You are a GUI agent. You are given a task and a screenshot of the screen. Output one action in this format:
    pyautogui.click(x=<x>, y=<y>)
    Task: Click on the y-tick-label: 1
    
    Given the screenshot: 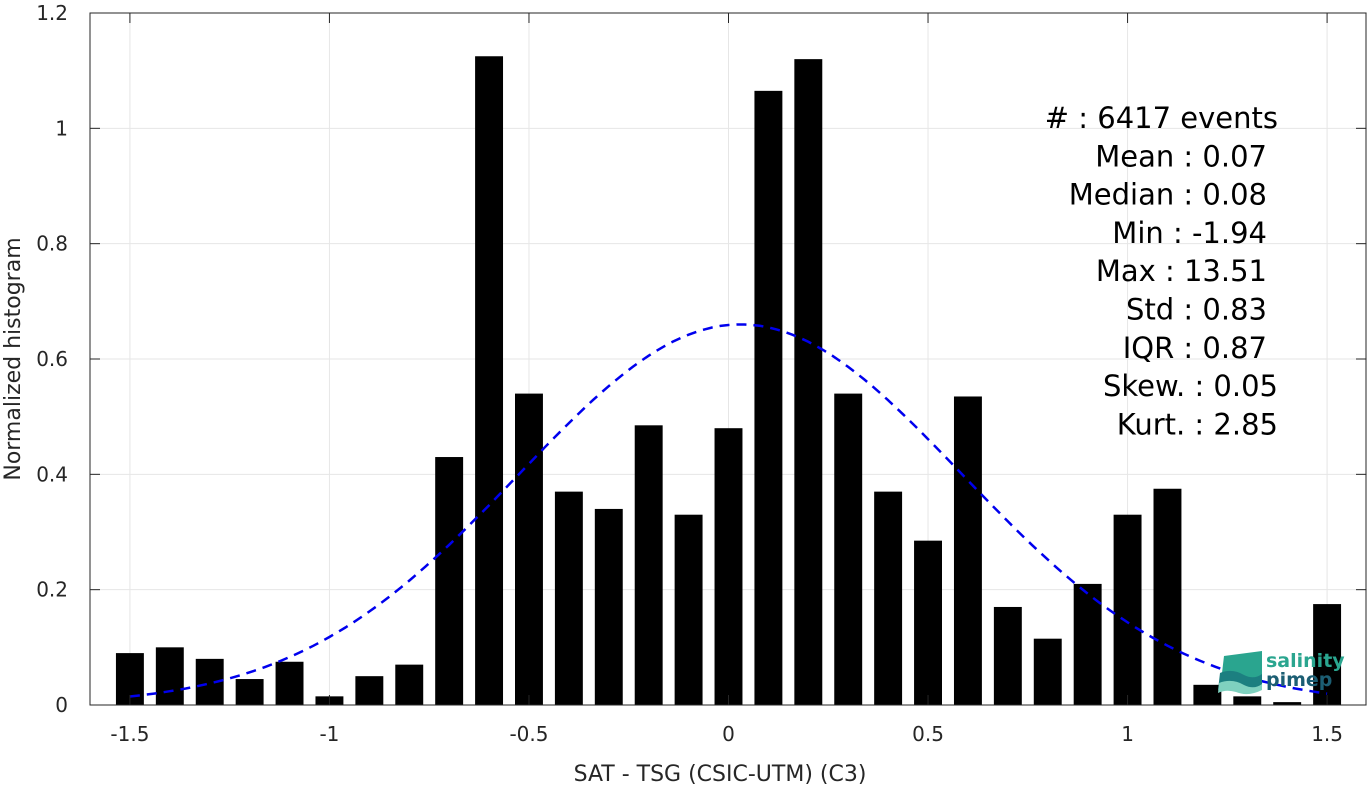 What is the action you would take?
    pyautogui.click(x=61, y=128)
    